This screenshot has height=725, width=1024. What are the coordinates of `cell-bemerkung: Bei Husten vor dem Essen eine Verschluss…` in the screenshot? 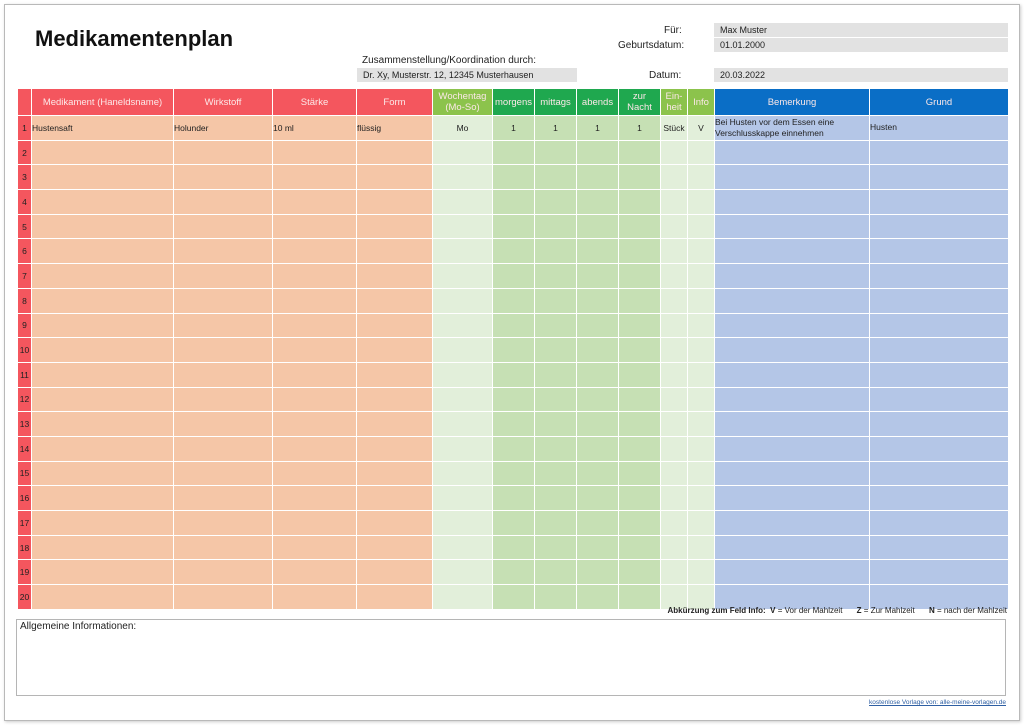 It's located at (792, 128).